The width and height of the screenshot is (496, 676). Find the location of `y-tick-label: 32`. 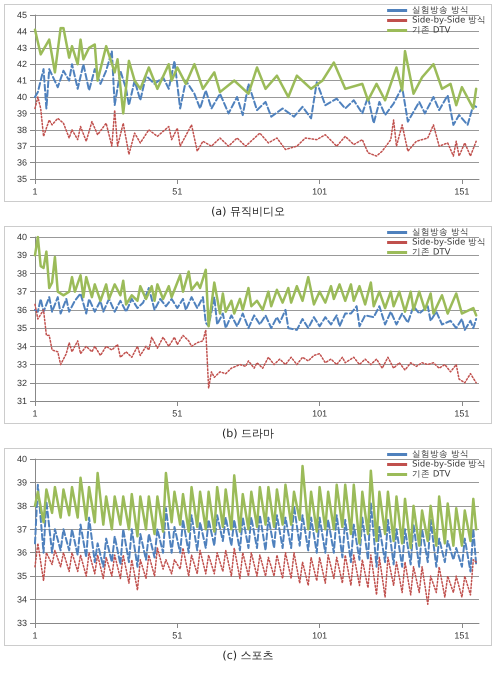

y-tick-label: 32 is located at coordinates (21, 383).